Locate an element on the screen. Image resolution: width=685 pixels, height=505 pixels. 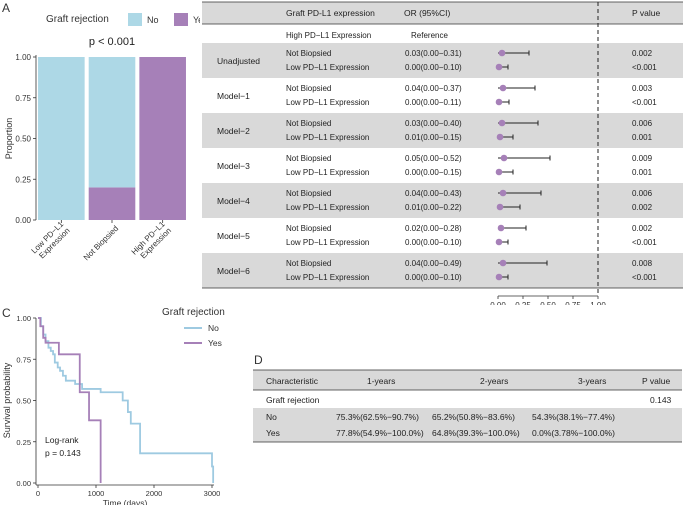
table-cell: 64.8%(39.3%−100.0%) is located at coordinates (476, 433).